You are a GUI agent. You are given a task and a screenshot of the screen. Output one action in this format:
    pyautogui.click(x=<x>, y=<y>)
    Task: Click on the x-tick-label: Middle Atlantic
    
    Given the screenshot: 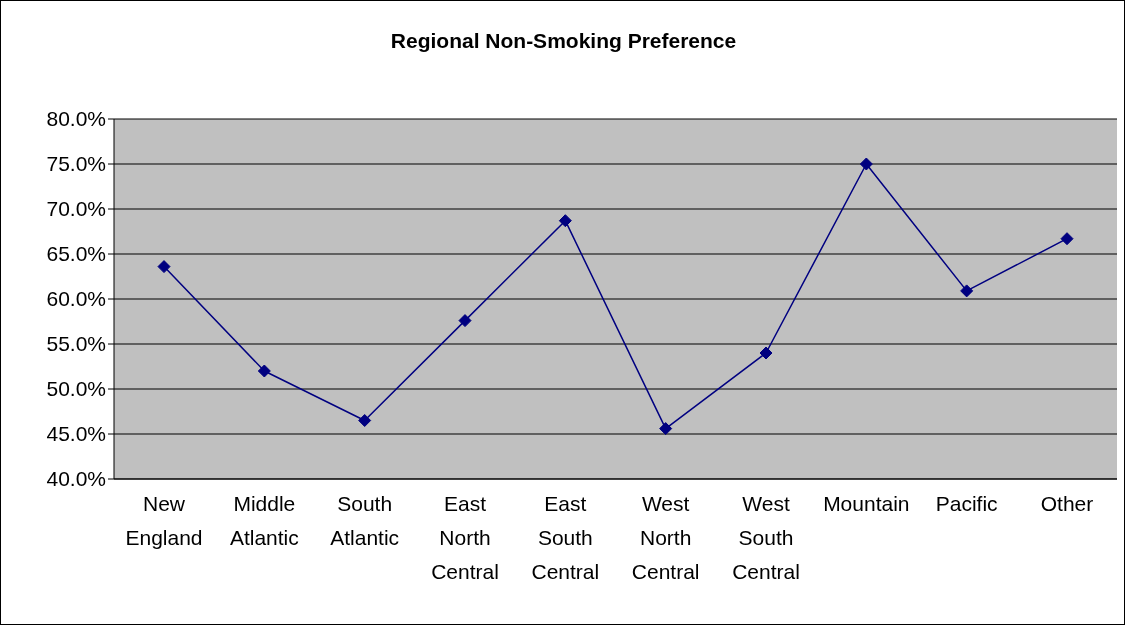 What is the action you would take?
    pyautogui.click(x=264, y=520)
    